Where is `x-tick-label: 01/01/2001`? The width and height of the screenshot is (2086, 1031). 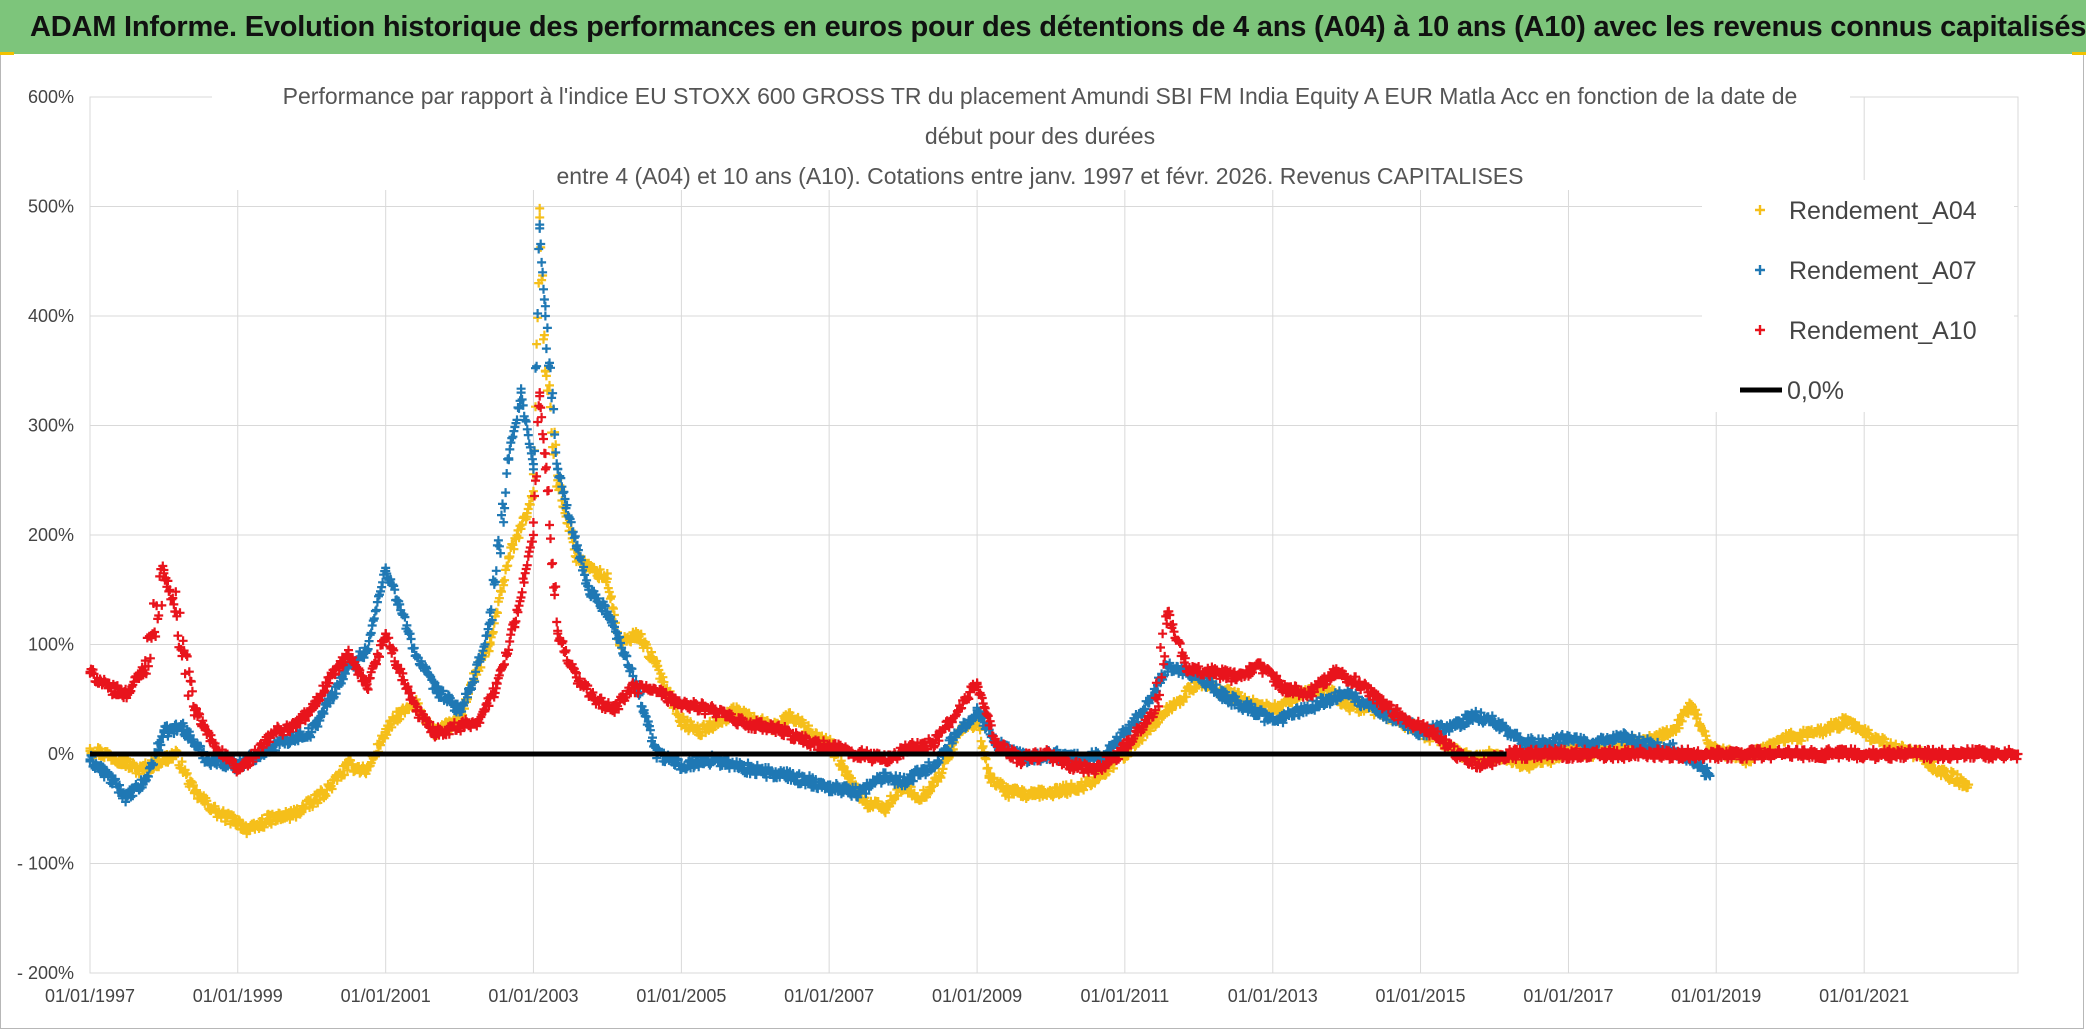 x-tick-label: 01/01/2001 is located at coordinates (386, 996).